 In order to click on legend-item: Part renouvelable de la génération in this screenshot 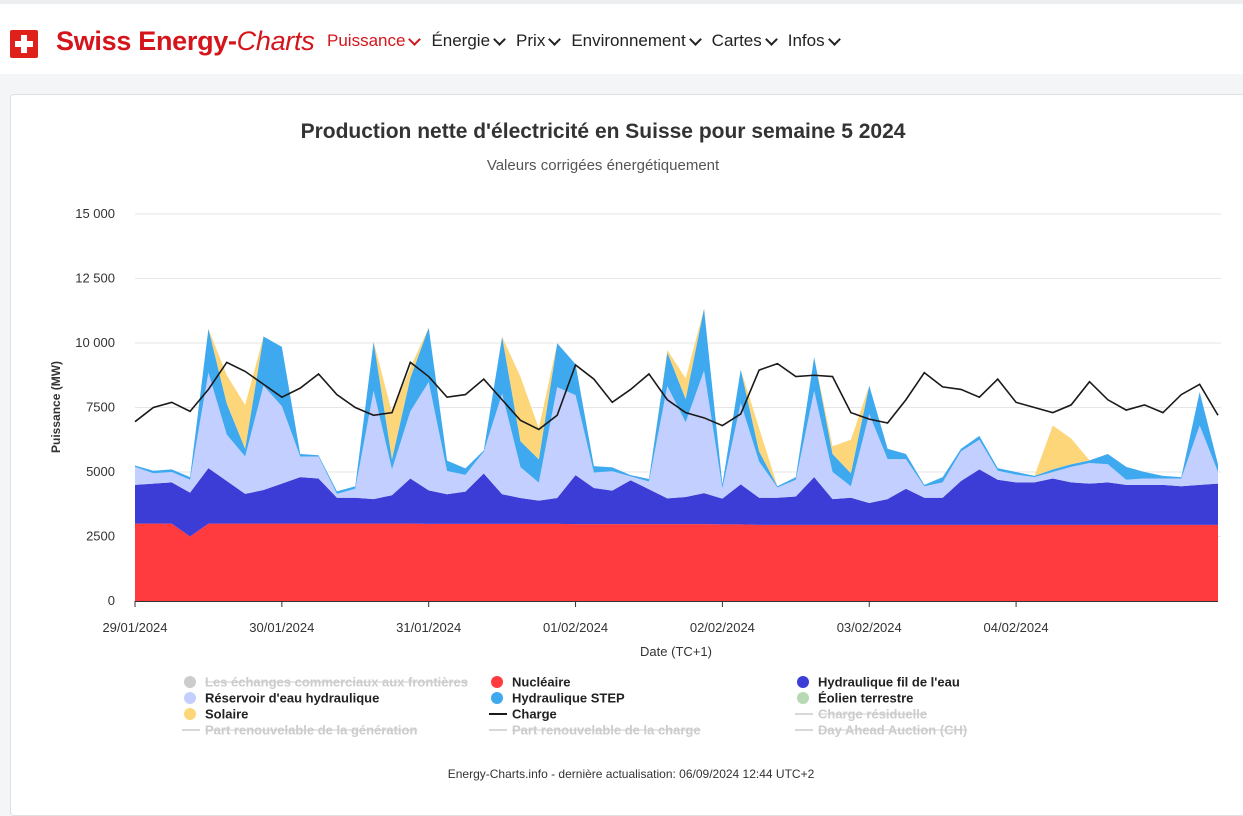, I will do `click(299, 730)`.